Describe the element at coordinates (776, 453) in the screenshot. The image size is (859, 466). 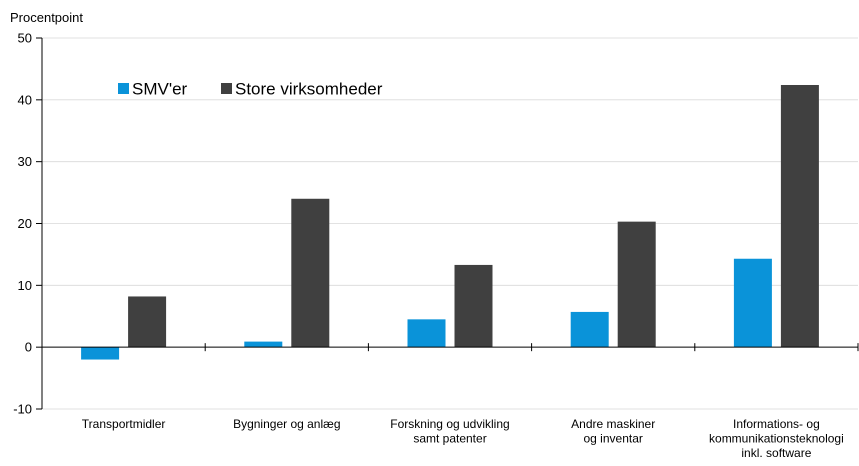
I see `x-category-label: inkl. software` at that location.